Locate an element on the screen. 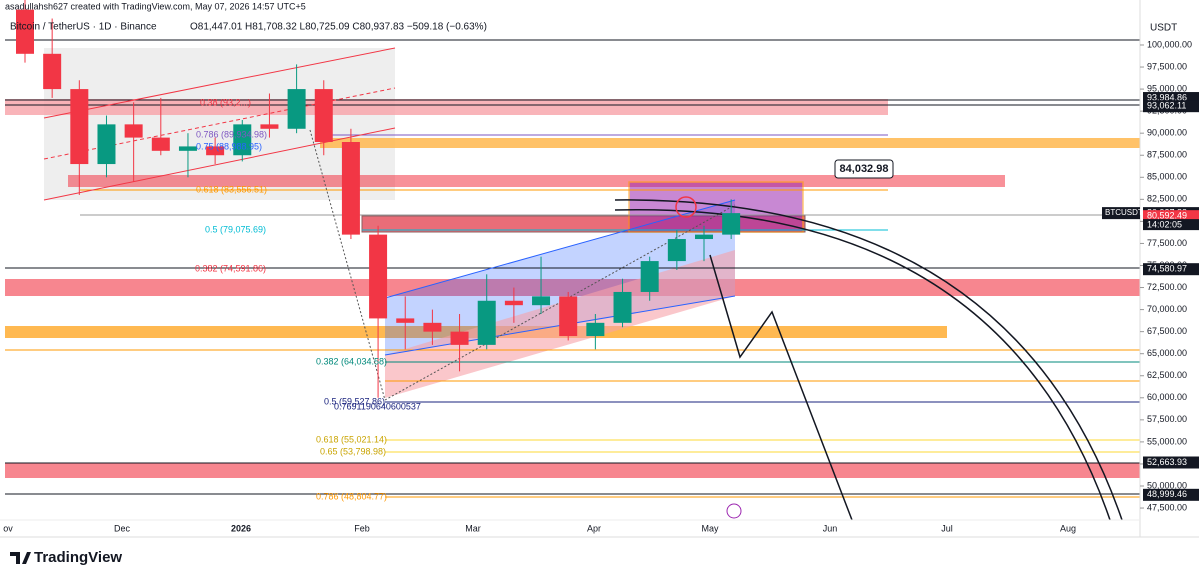 This screenshot has width=1199, height=582. tick-label: 90,000.00 is located at coordinates (1167, 133).